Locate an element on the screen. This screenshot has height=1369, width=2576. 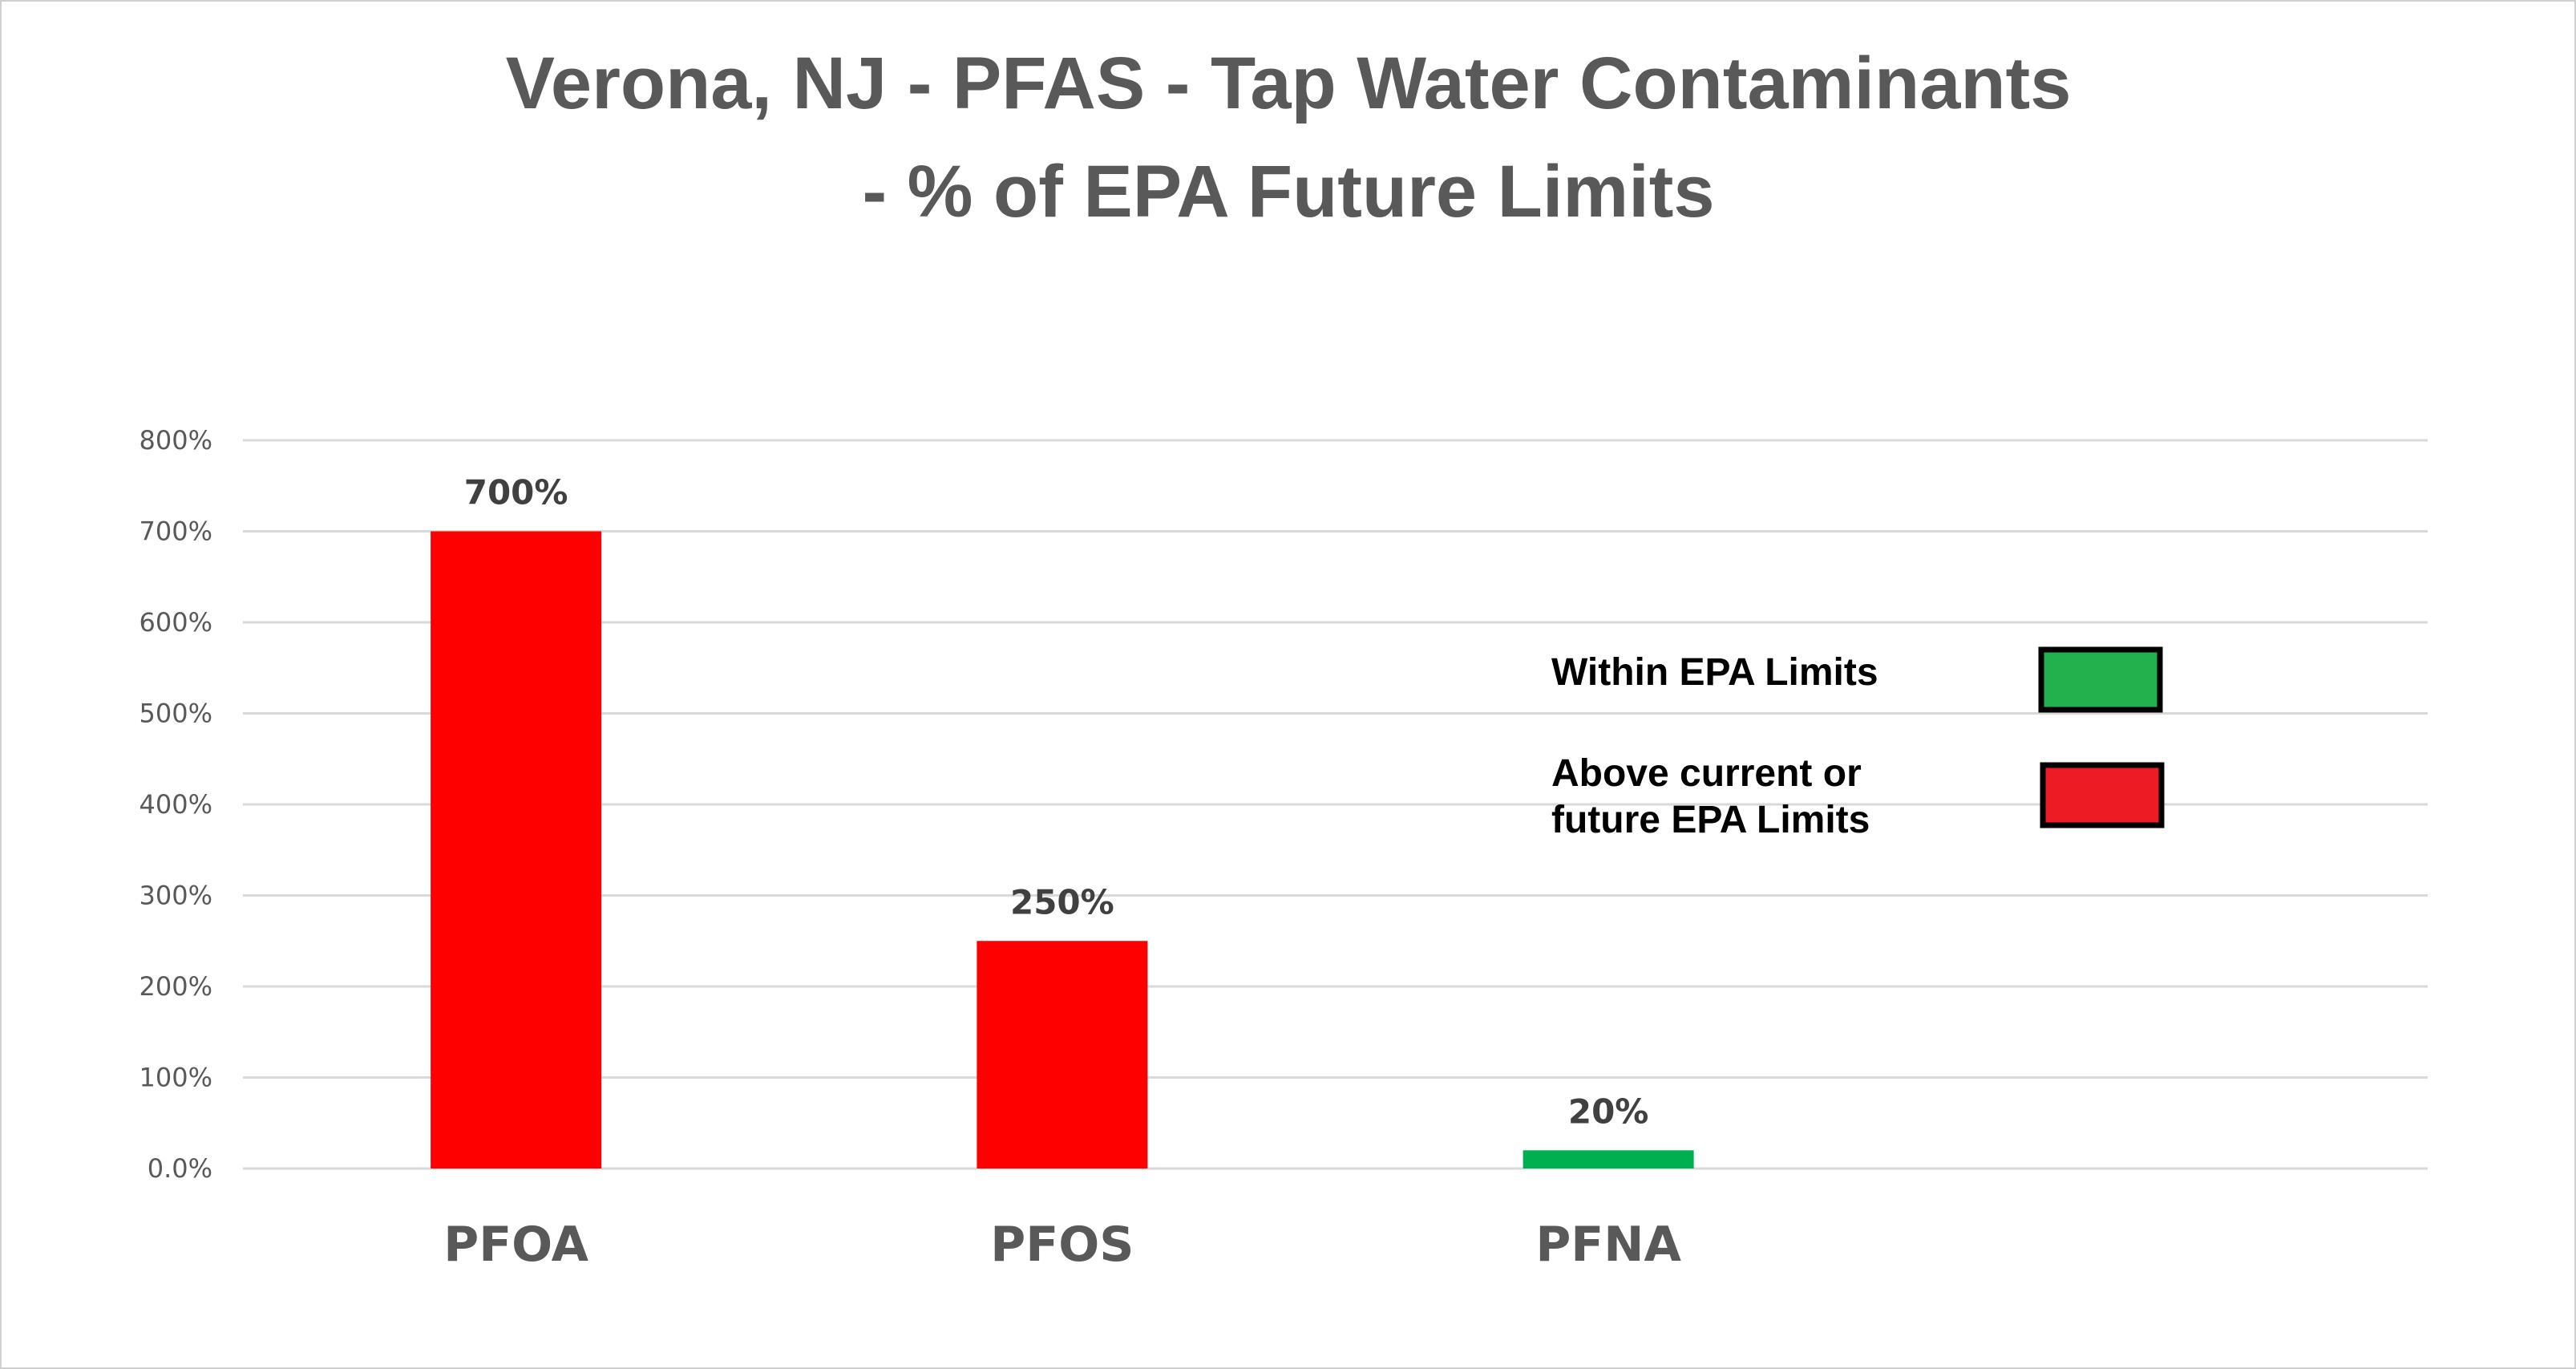
y-tick-label: 0.0% is located at coordinates (180, 1168).